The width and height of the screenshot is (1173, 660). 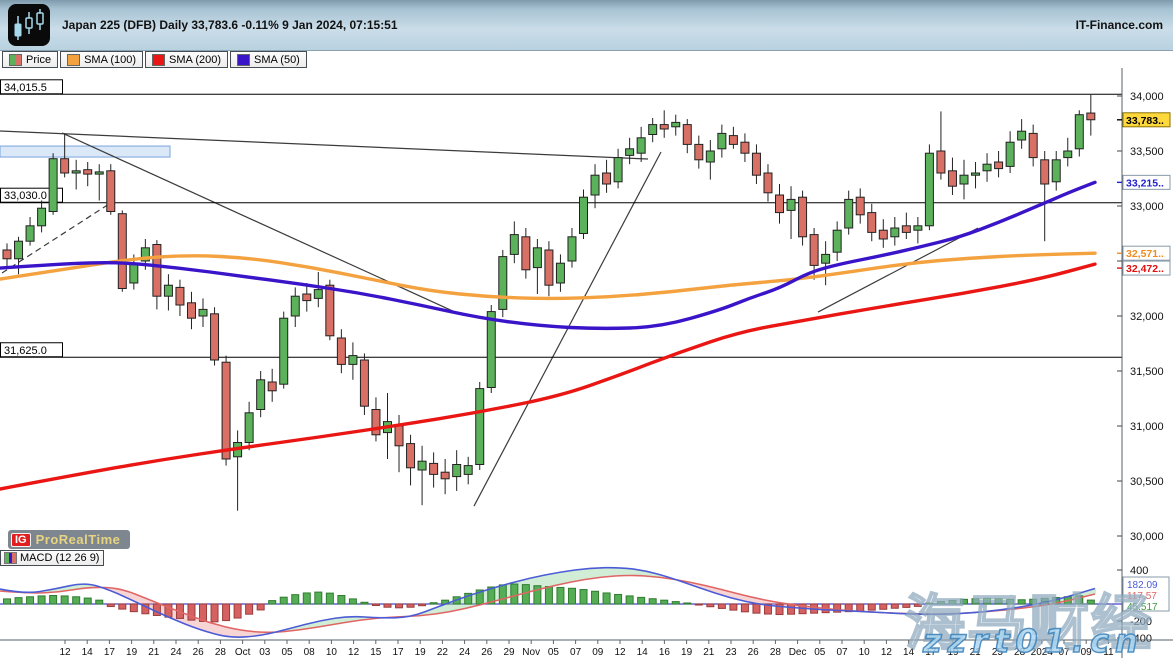 I want to click on series-legend: Price SMA (100) SMA (200) SMA (50), so click(x=154, y=59).